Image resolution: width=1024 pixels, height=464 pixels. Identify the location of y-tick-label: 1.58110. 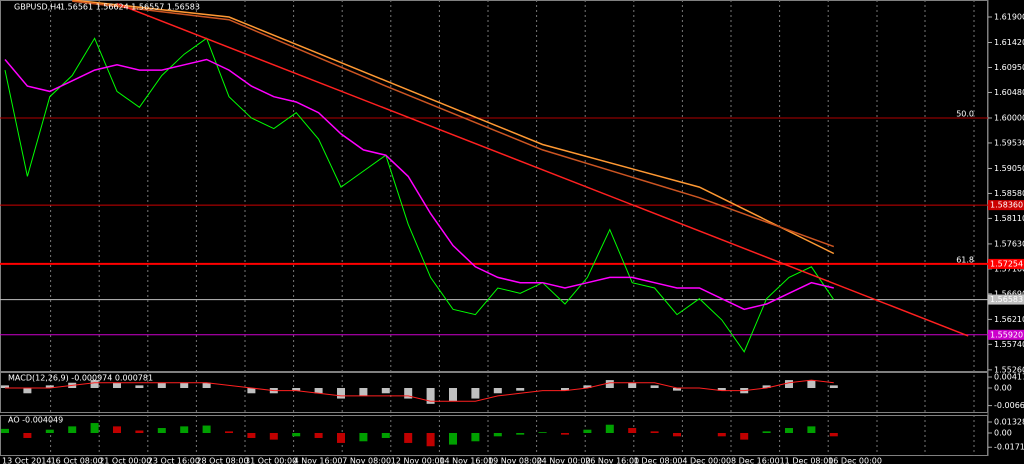
(1009, 218).